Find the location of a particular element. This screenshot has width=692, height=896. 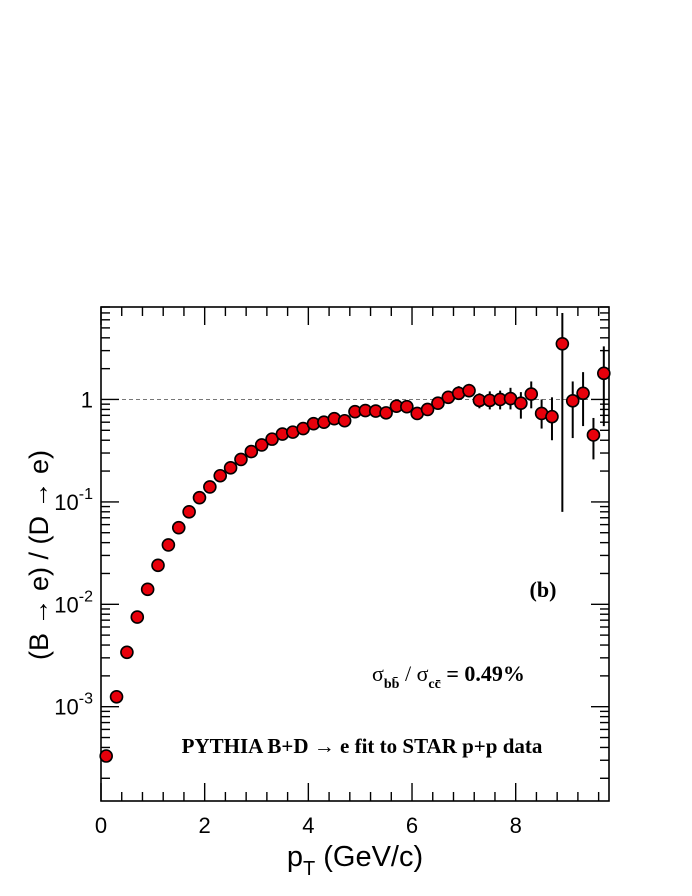

y-tick-label: 1 is located at coordinates (87, 399).